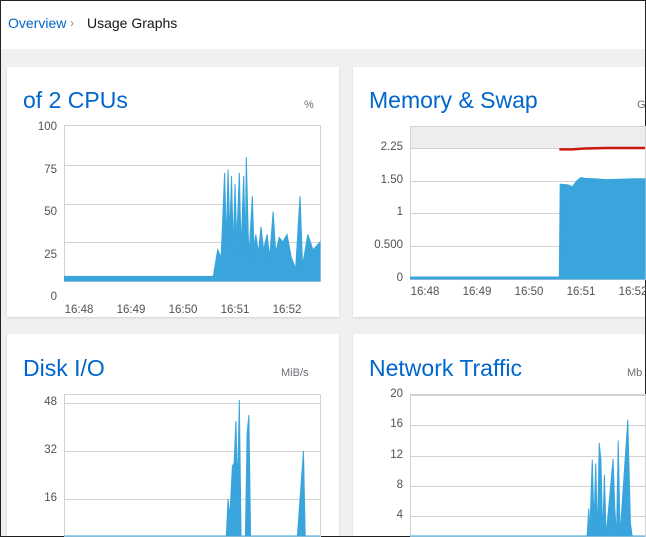 This screenshot has height=537, width=646. Describe the element at coordinates (632, 292) in the screenshot. I see `memory-xtick-label: 16:52` at that location.